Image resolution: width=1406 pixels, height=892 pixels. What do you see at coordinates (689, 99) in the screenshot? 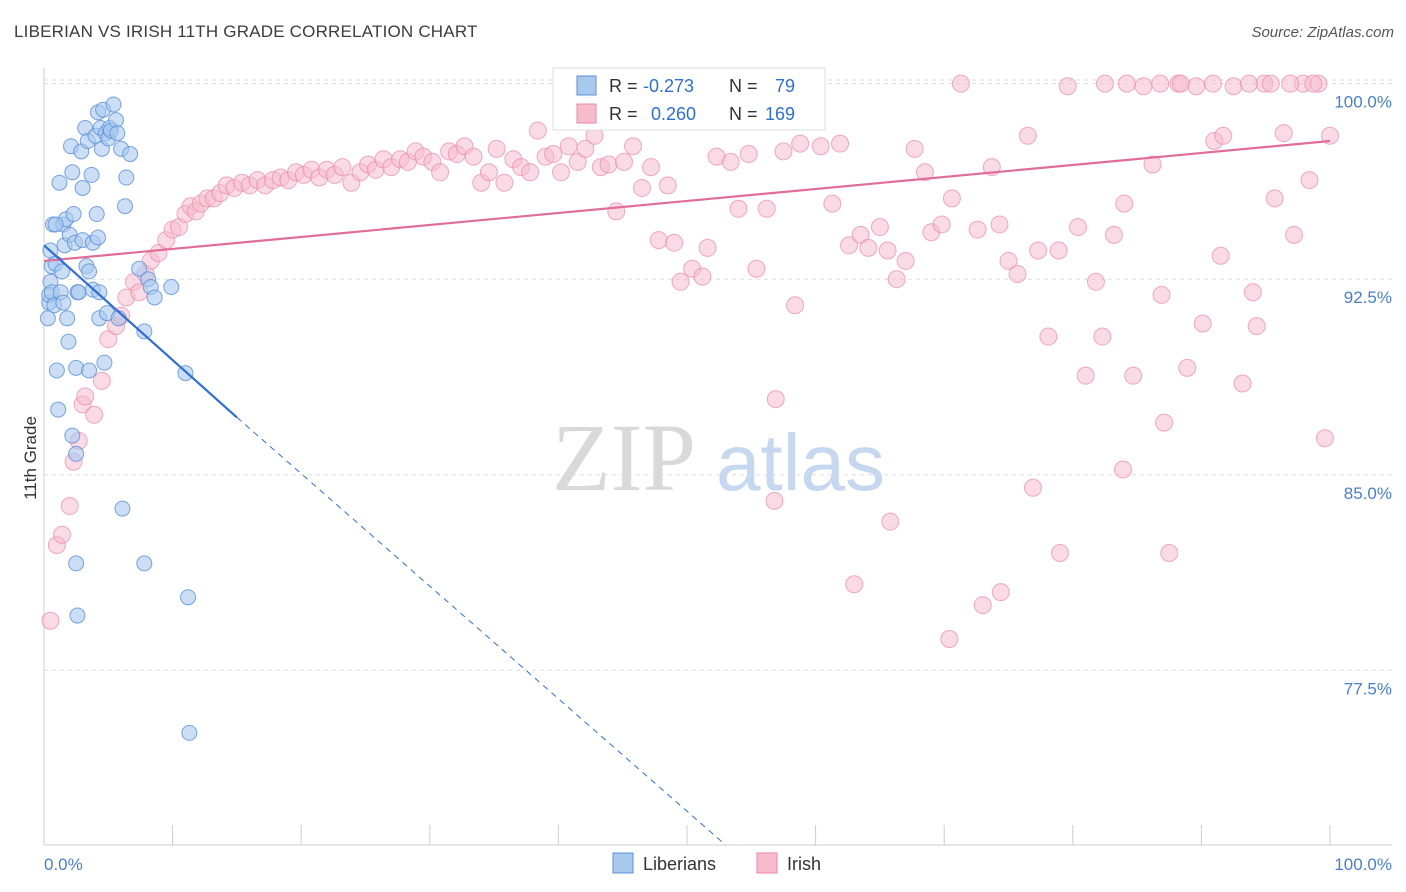
I see `legend-box: R = -0.273 N = 79 R = 0.260 N = 169` at bounding box center [689, 99].